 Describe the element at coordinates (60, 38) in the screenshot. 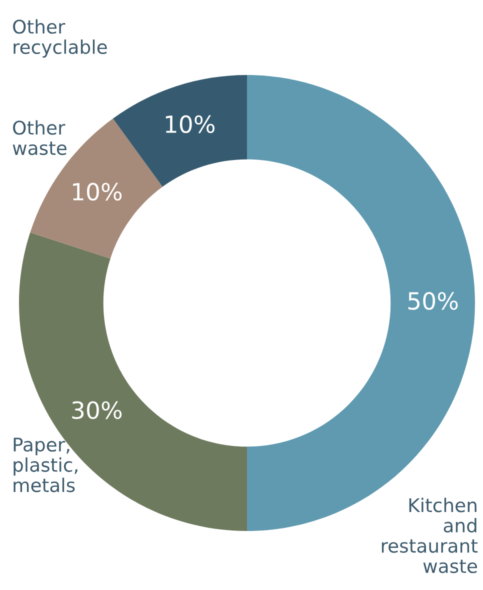

I see `slice-label: Other recyclable` at that location.